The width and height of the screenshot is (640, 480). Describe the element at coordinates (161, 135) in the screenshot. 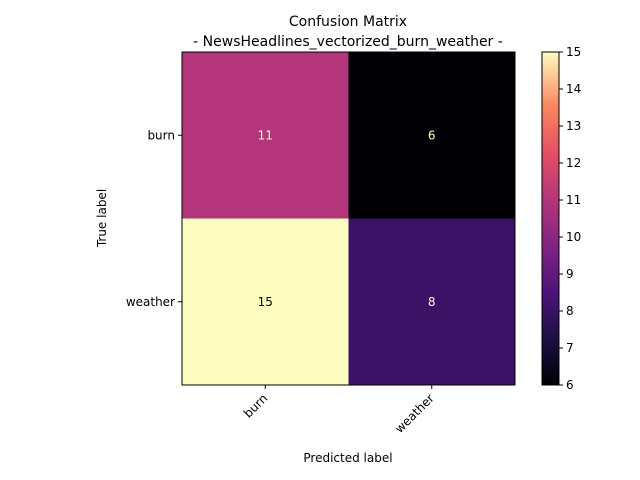

I see `y-tick-label: burn` at that location.